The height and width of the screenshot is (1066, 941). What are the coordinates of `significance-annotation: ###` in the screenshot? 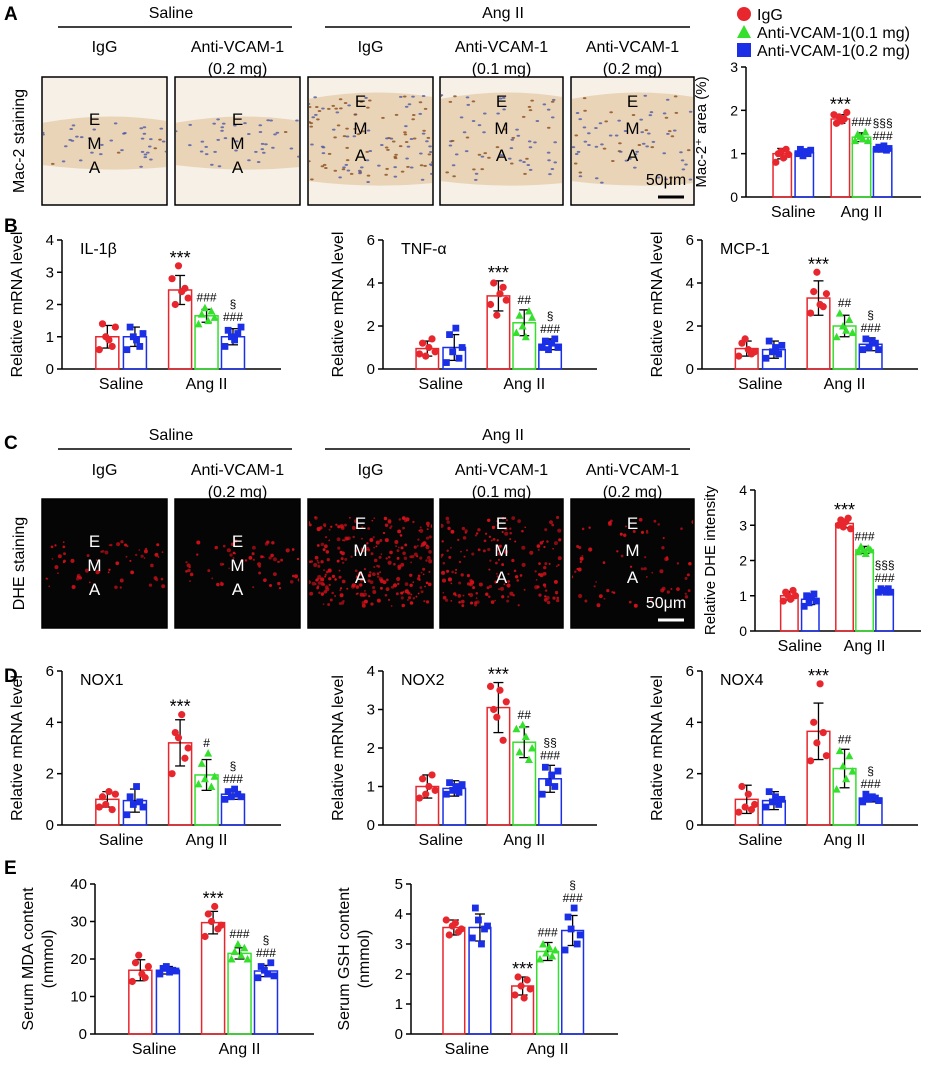 It's located at (885, 578).